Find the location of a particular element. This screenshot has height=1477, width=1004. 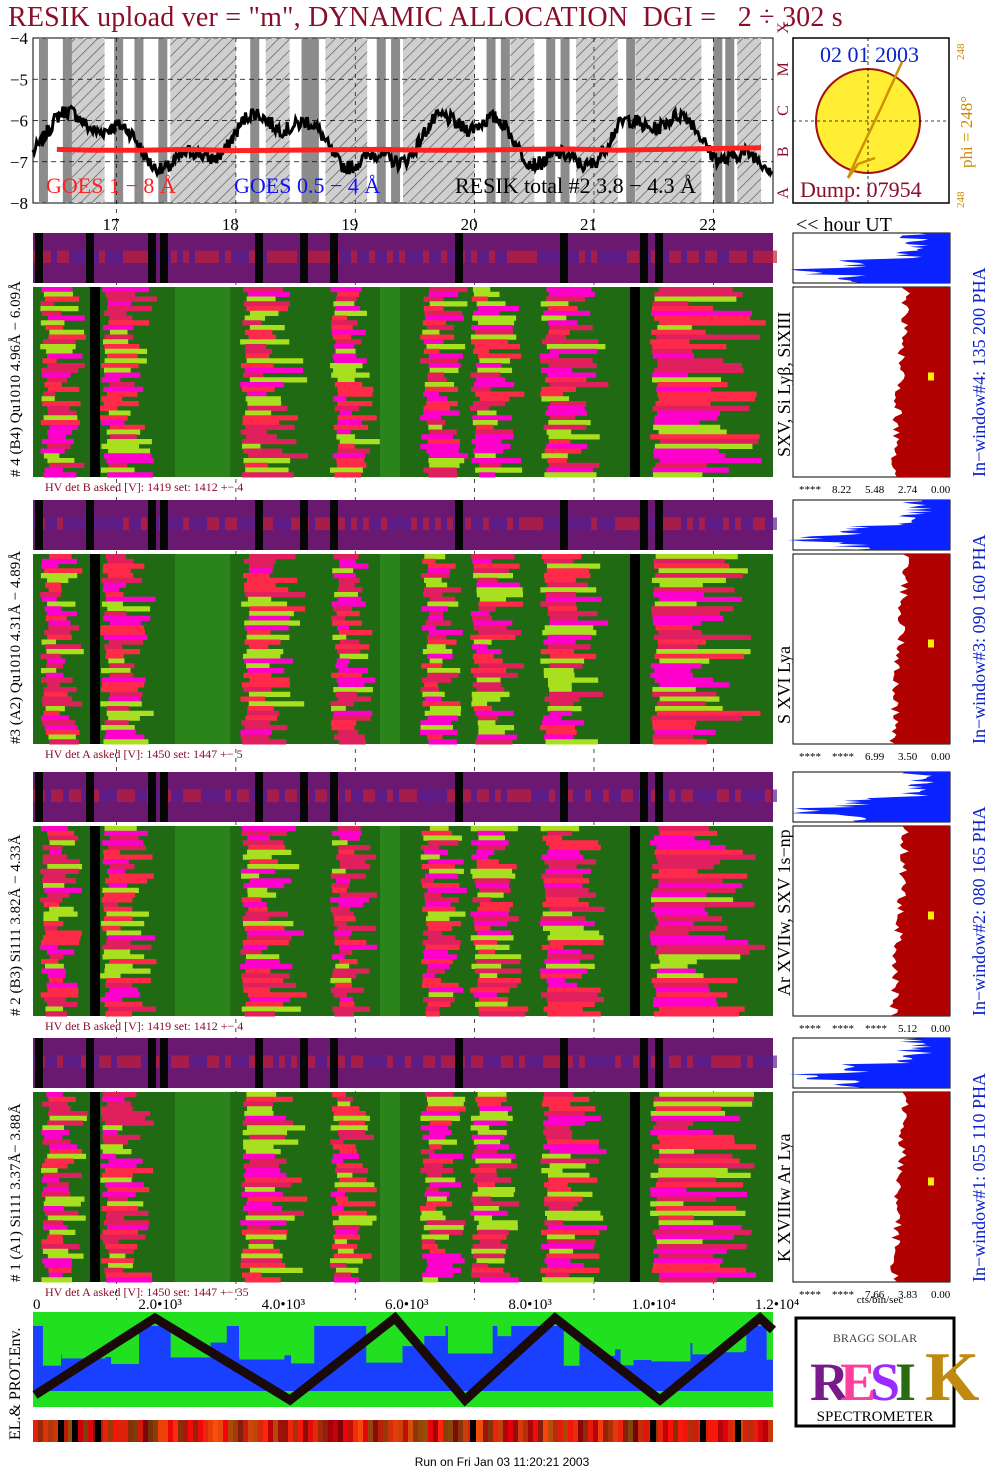

spectrogram-gap is located at coordinates (95, 1187).